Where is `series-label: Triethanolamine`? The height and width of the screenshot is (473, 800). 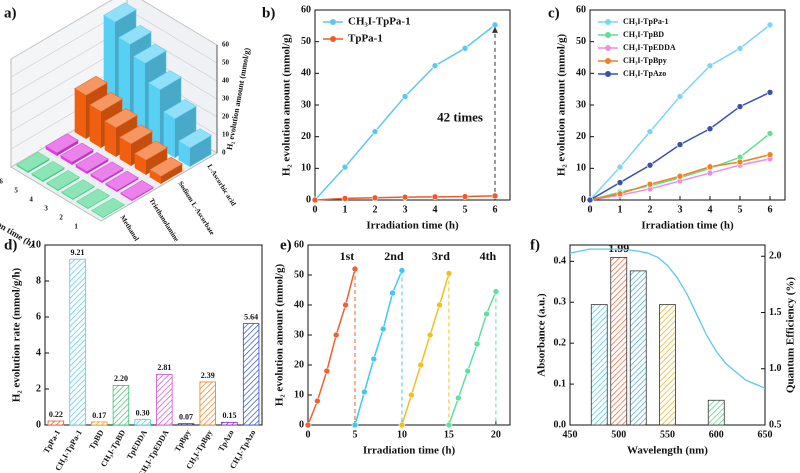
series-label: Triethanolamine is located at coordinates (163, 220).